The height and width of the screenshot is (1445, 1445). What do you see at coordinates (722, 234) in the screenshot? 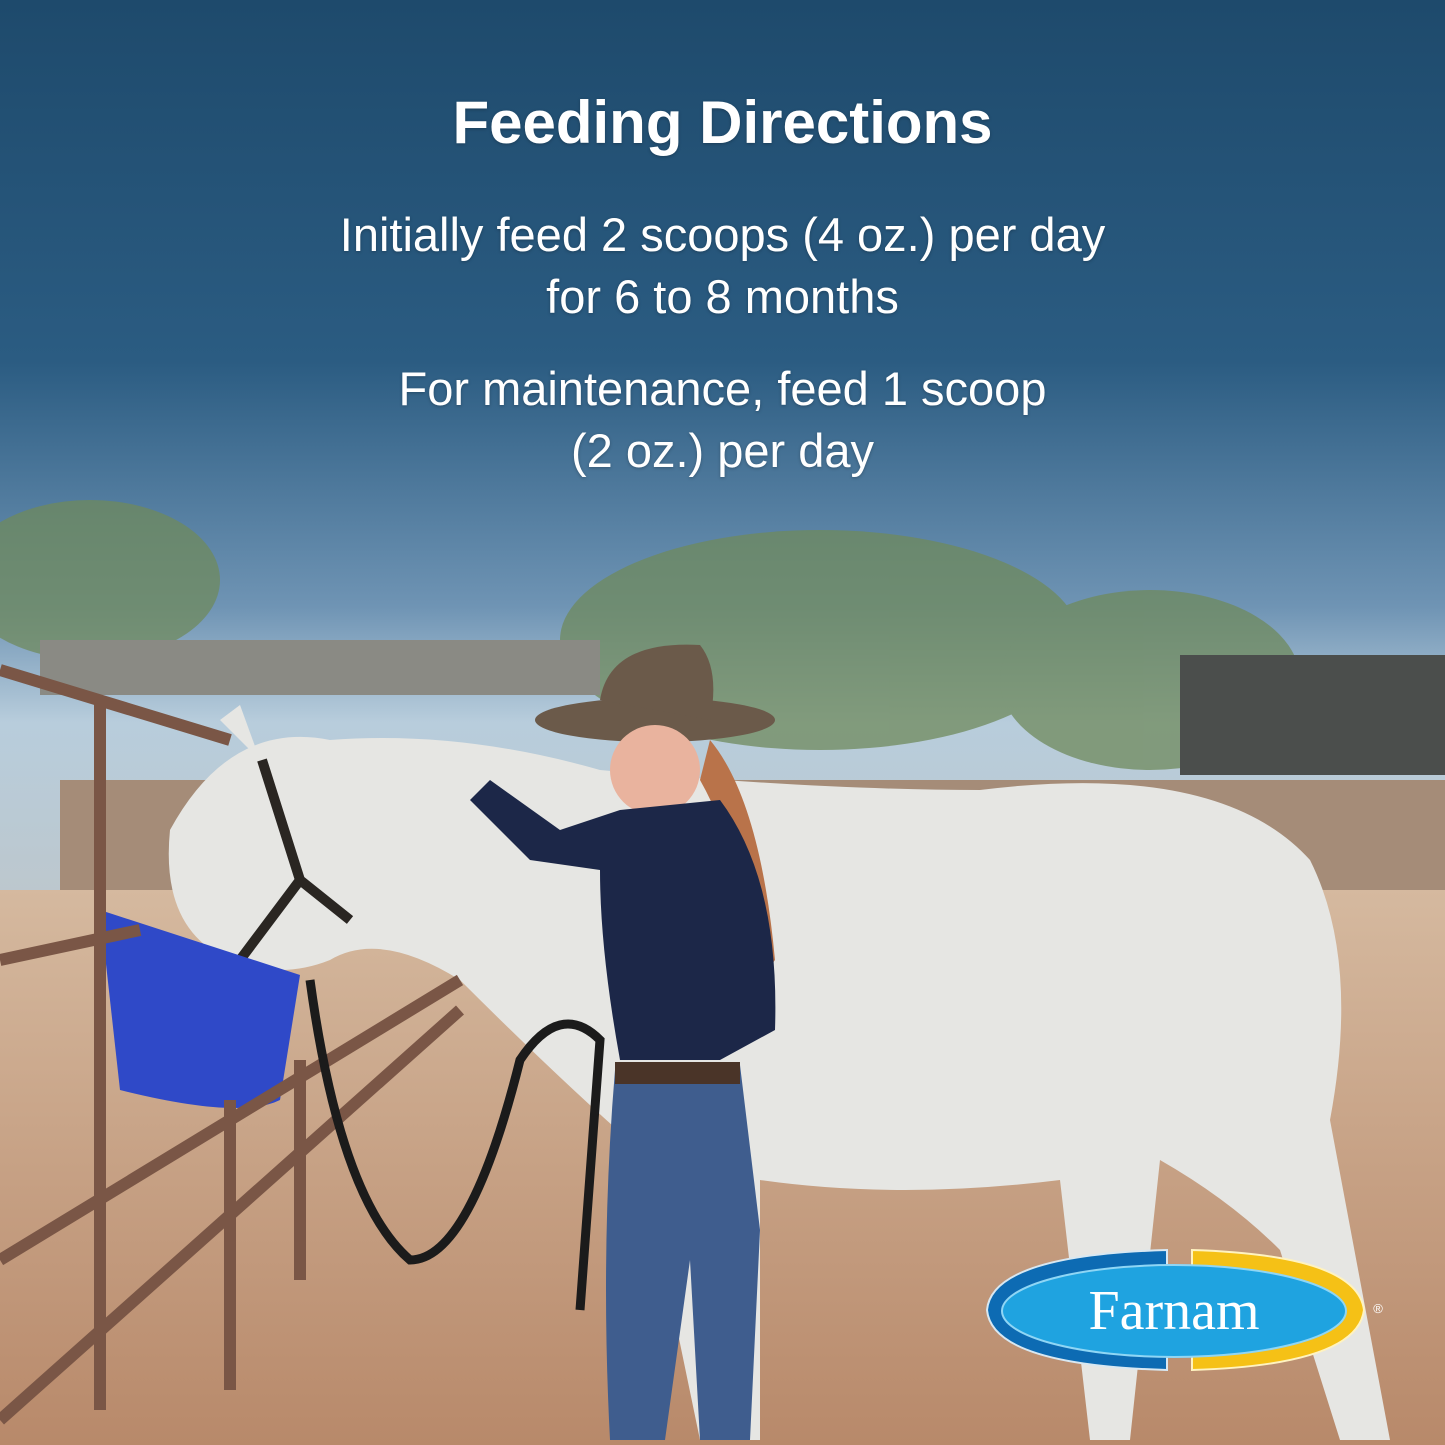
I see `direction-line: Initially feed 2 scoops (4 oz.) per day` at bounding box center [722, 234].